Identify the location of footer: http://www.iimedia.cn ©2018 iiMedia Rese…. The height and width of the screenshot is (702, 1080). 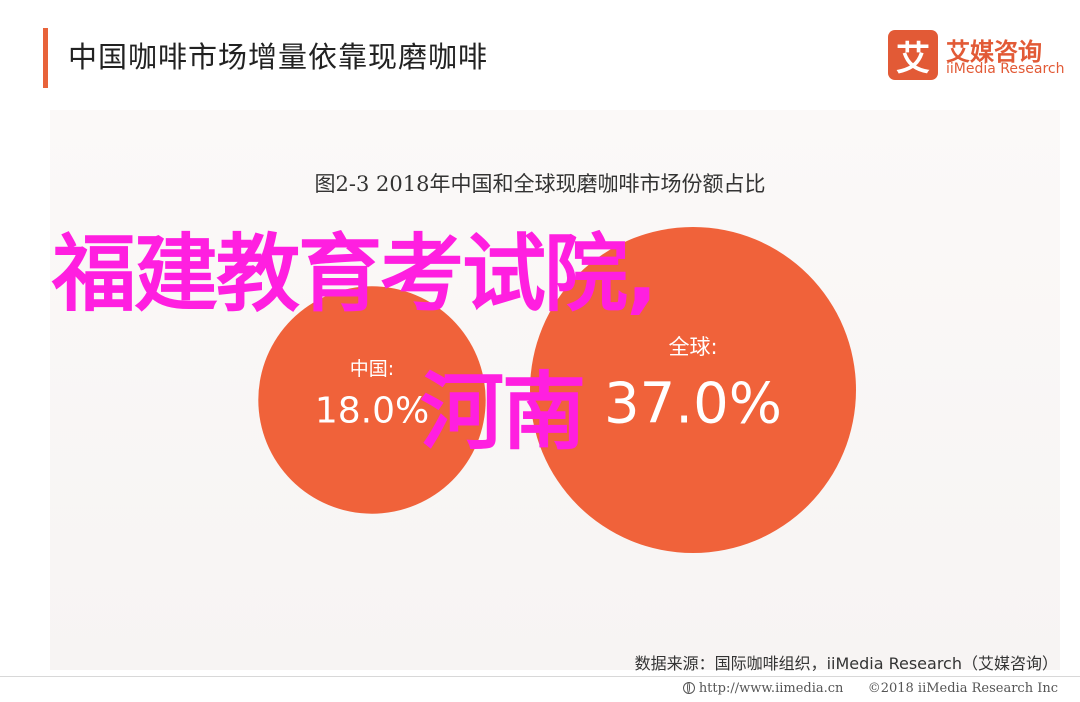
(870, 688).